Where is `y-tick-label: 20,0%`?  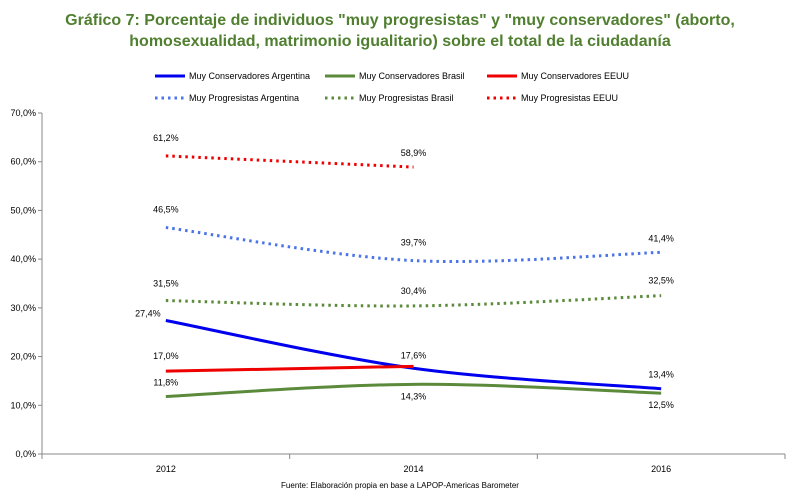
y-tick-label: 20,0% is located at coordinates (23, 357).